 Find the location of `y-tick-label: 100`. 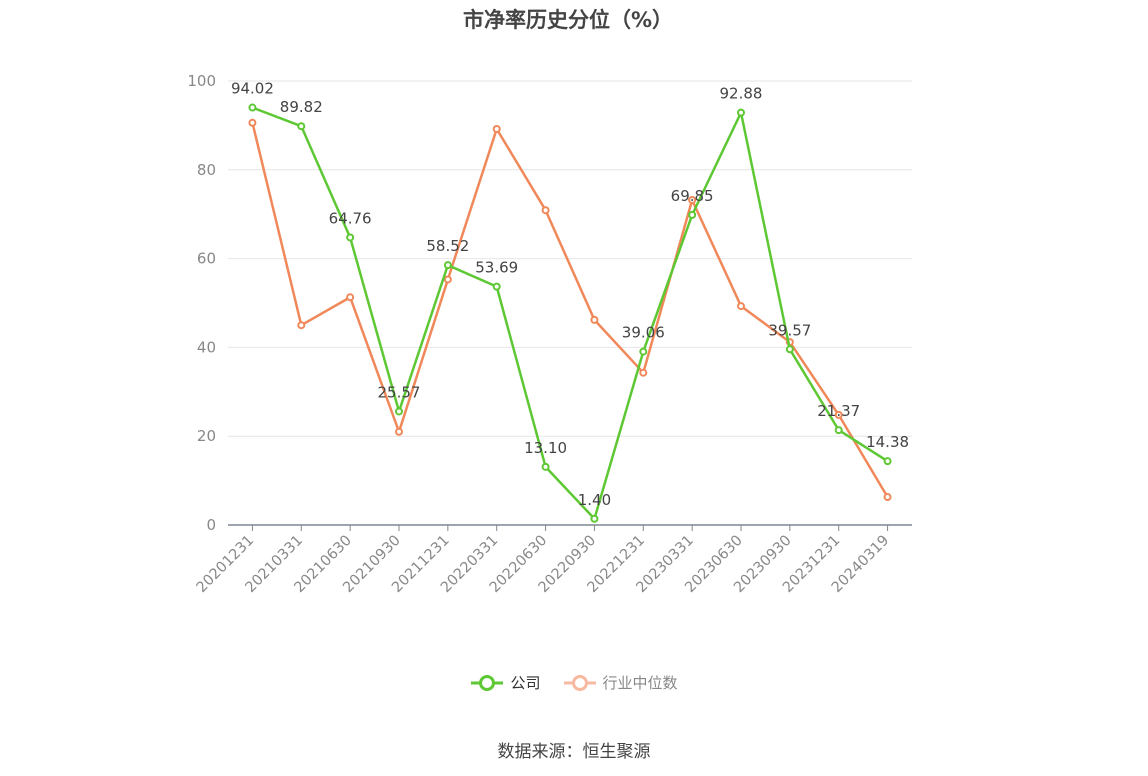

y-tick-label: 100 is located at coordinates (201, 81).